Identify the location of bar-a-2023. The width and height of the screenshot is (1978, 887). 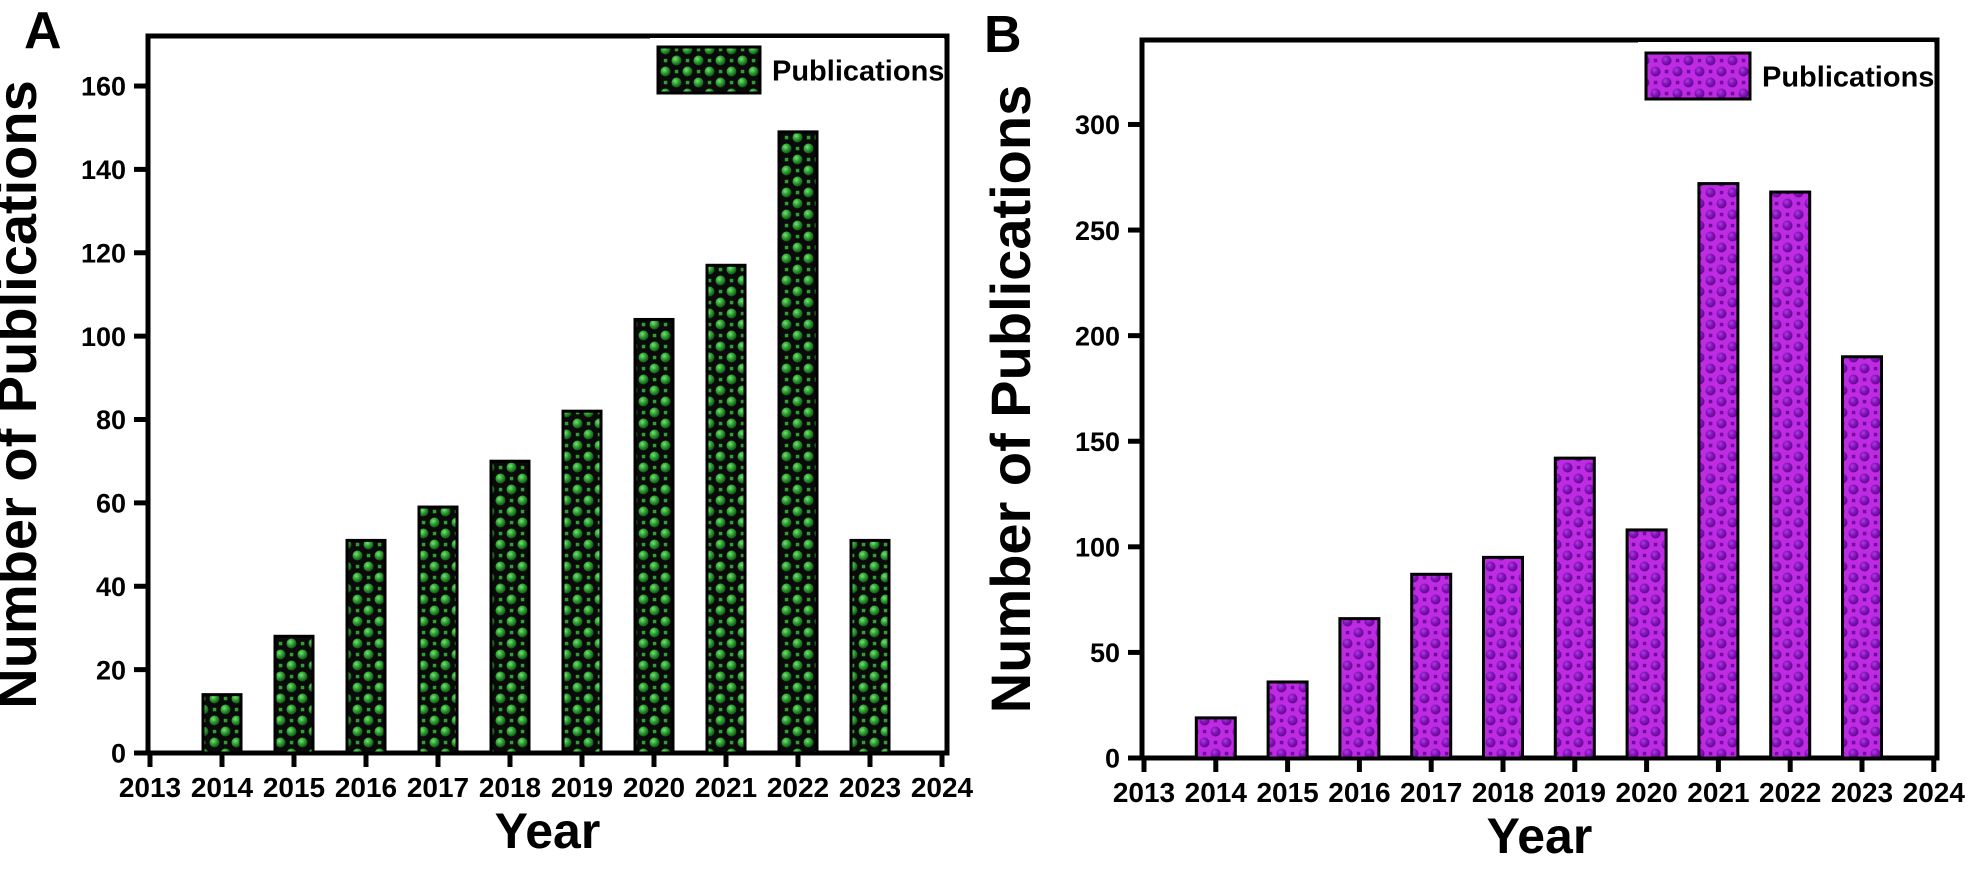
(870, 646).